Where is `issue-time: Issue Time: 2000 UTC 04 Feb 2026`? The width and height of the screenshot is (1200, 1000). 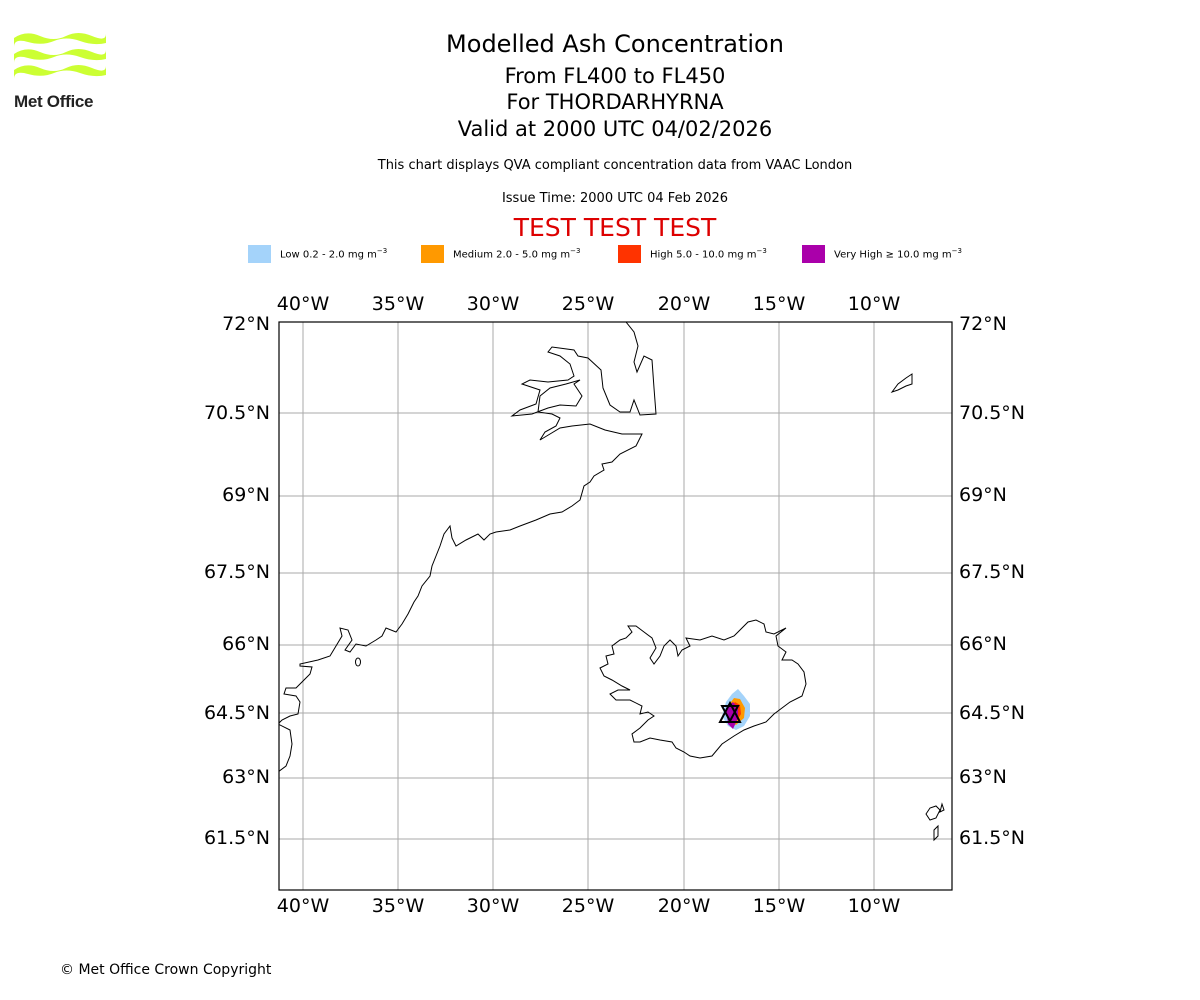
issue-time: Issue Time: 2000 UTC 04 Feb 2026 is located at coordinates (615, 198).